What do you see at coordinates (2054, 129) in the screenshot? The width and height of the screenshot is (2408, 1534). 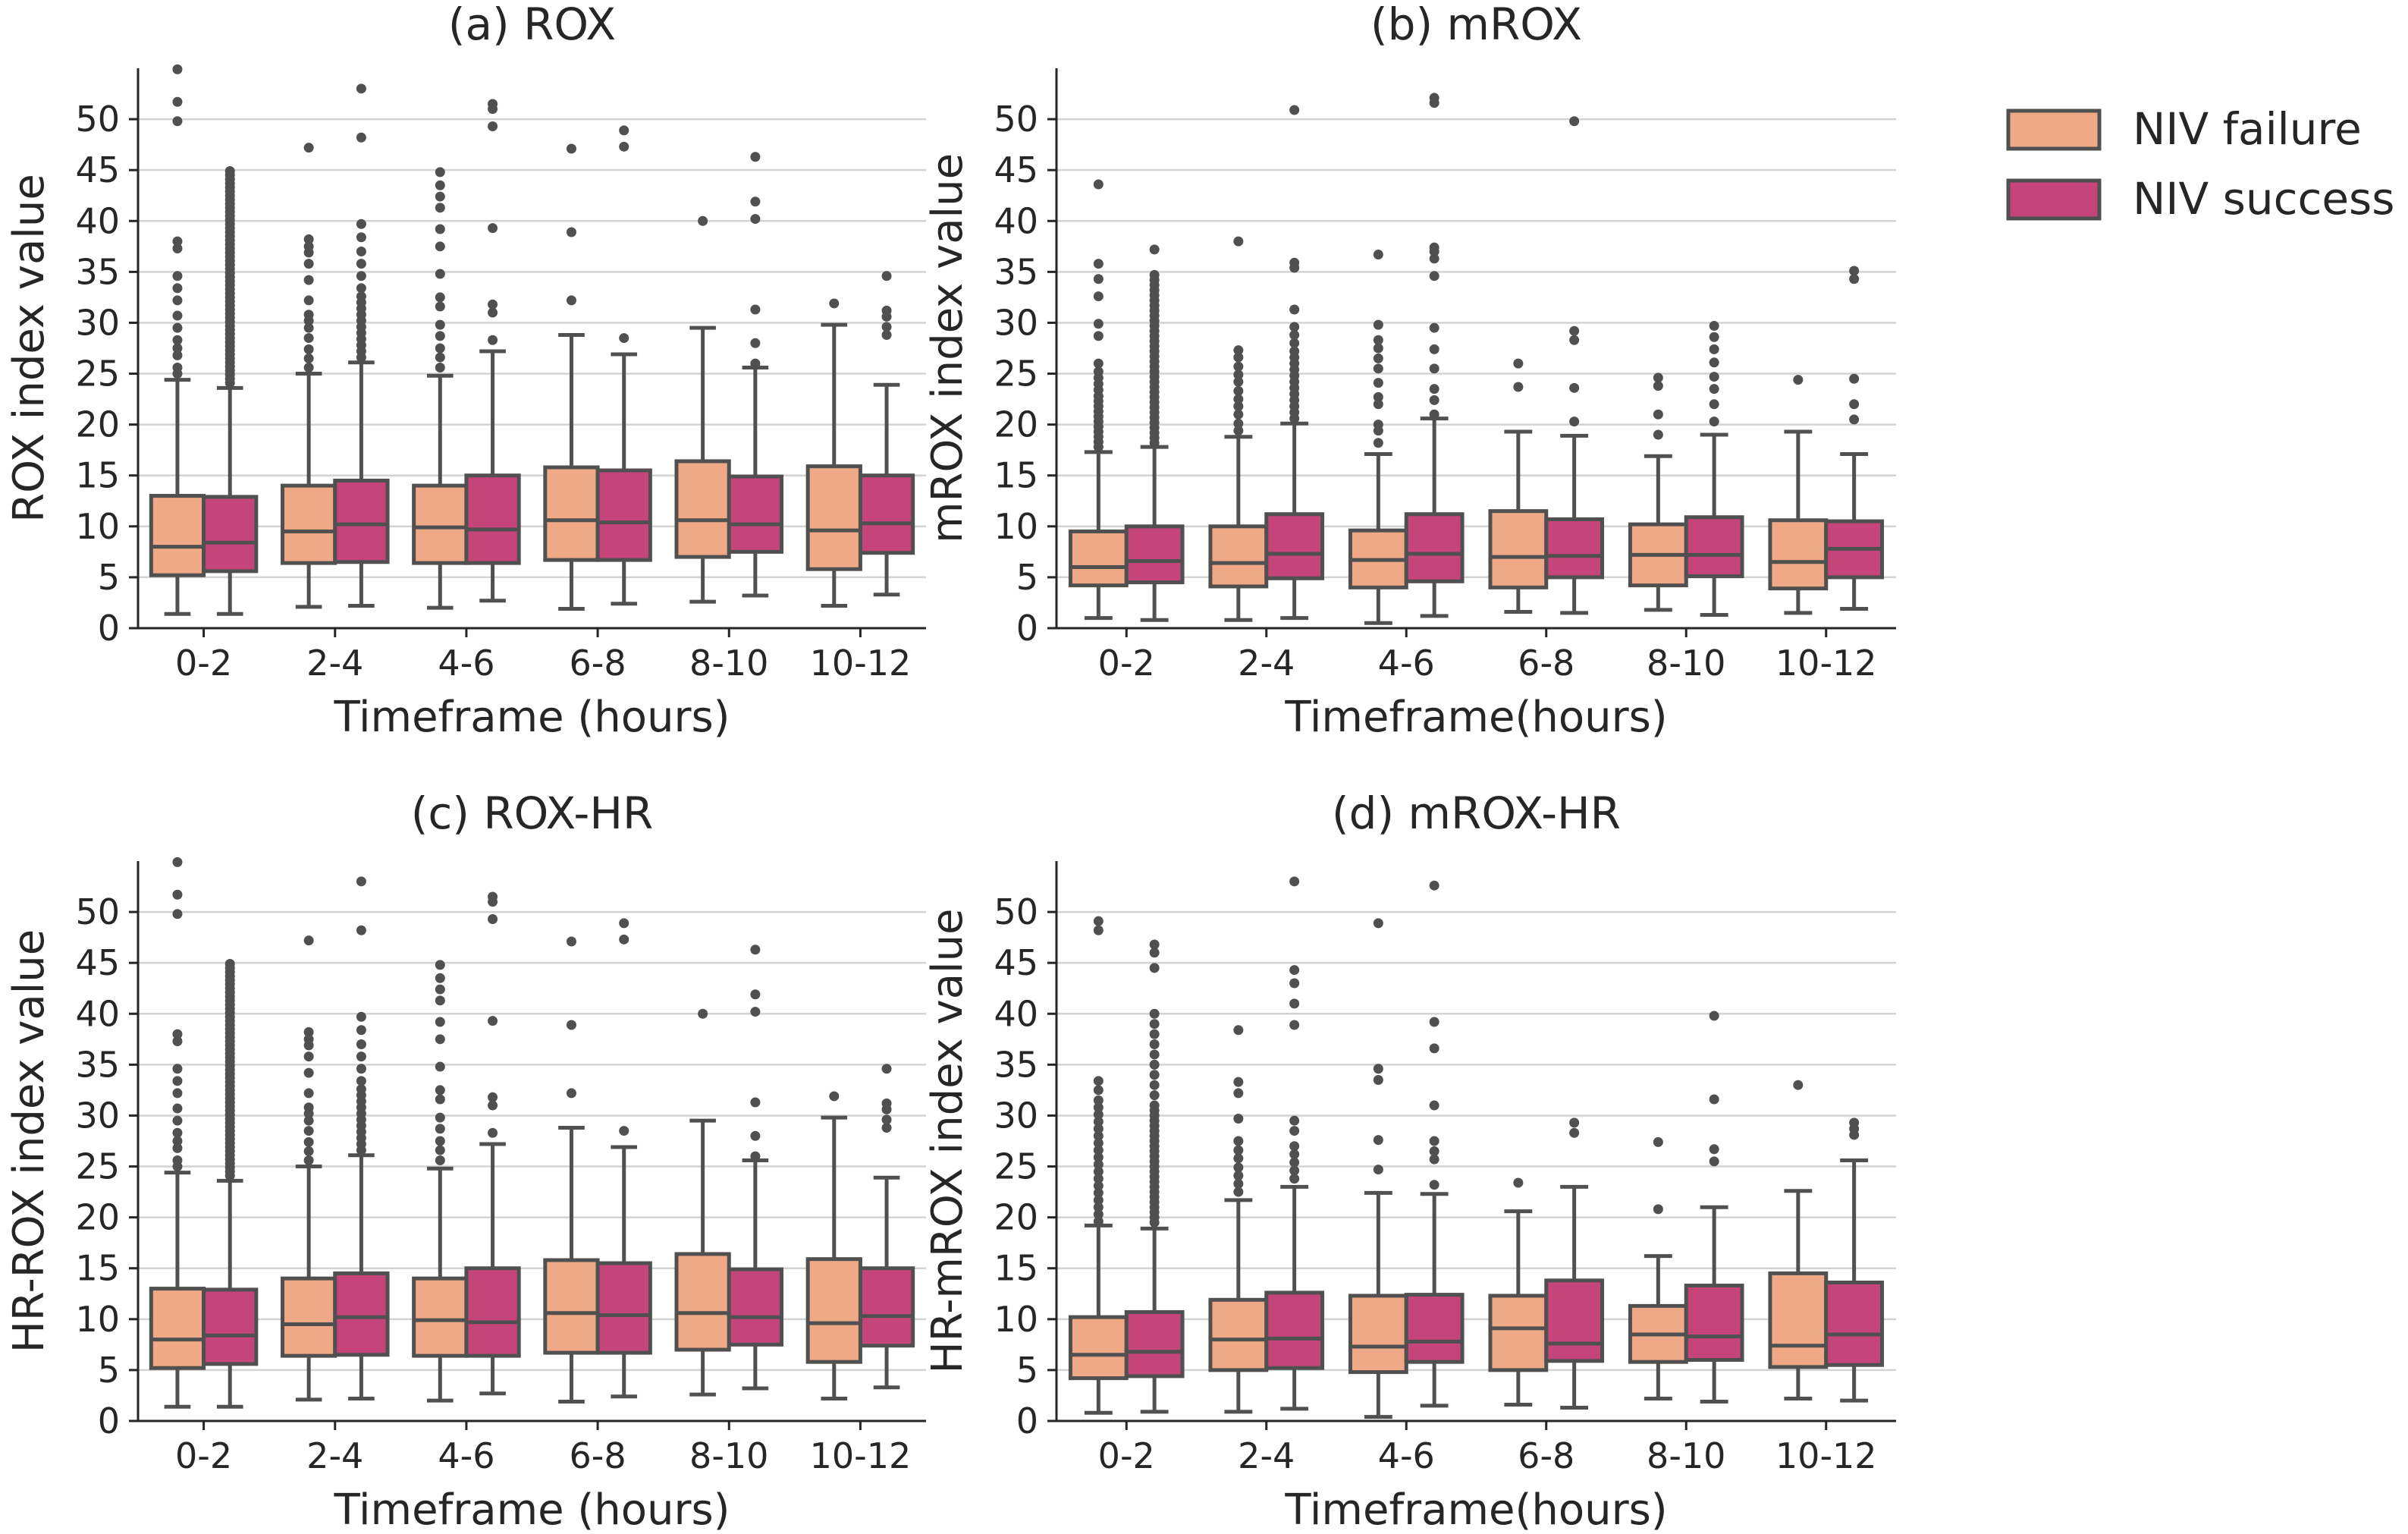 I see `legend-swatch-niv-failure` at bounding box center [2054, 129].